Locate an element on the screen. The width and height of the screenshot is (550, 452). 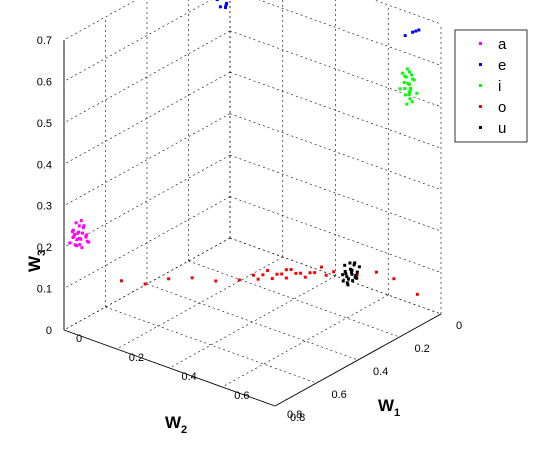
w1-tick-label: 0.4 is located at coordinates (189, 377).